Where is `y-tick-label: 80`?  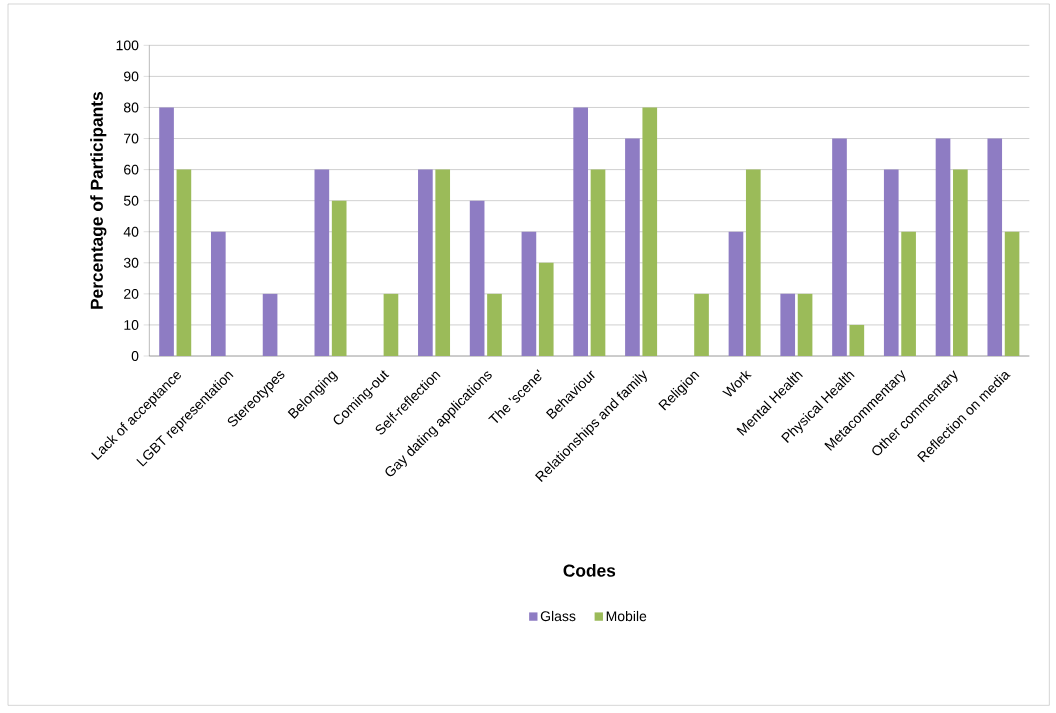
y-tick-label: 80 is located at coordinates (131, 107).